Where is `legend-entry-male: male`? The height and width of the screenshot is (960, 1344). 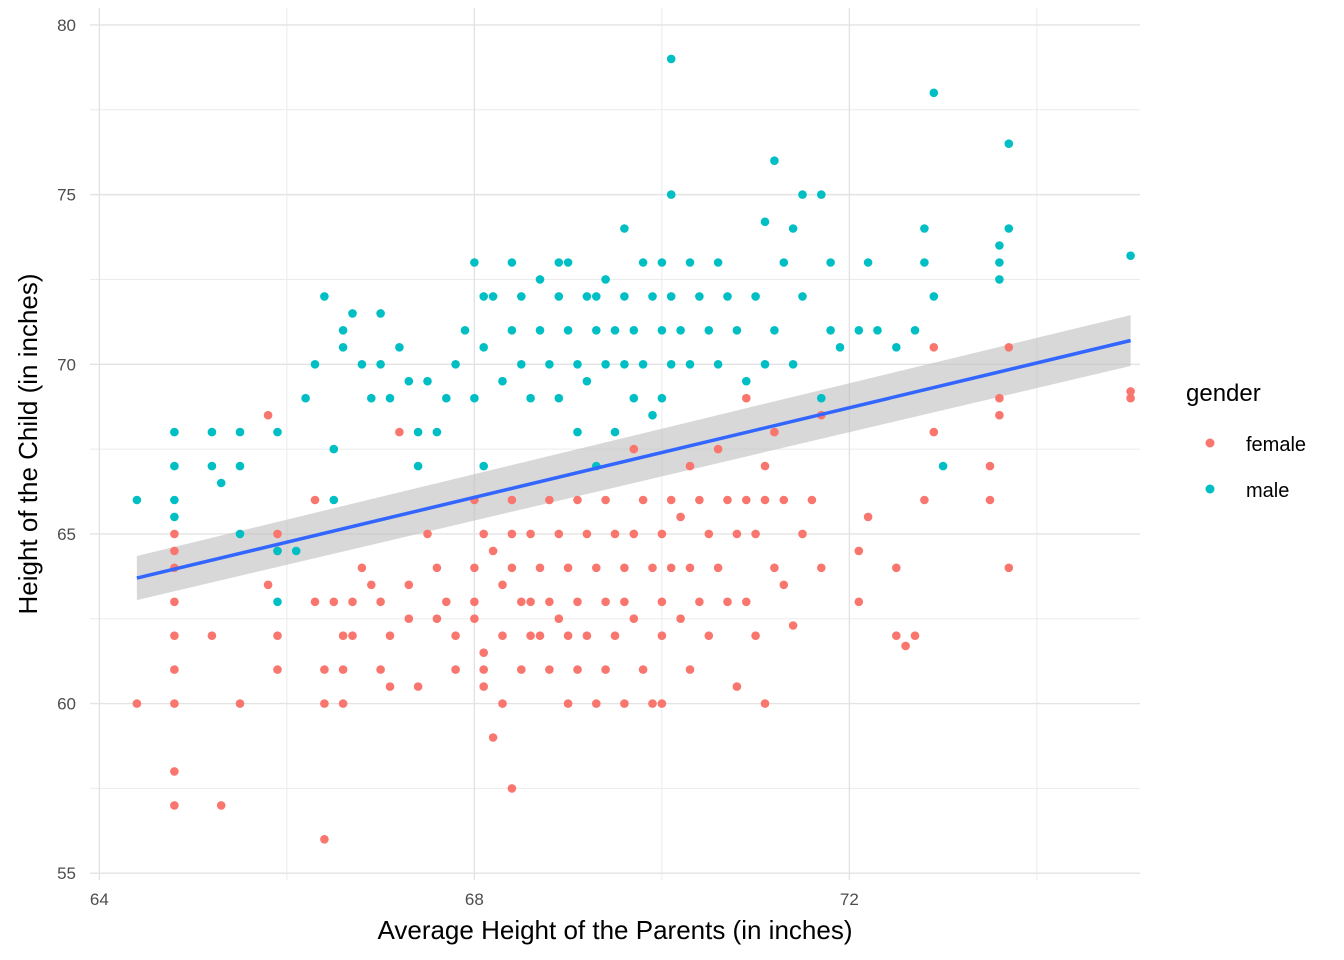 legend-entry-male: male is located at coordinates (1247, 491).